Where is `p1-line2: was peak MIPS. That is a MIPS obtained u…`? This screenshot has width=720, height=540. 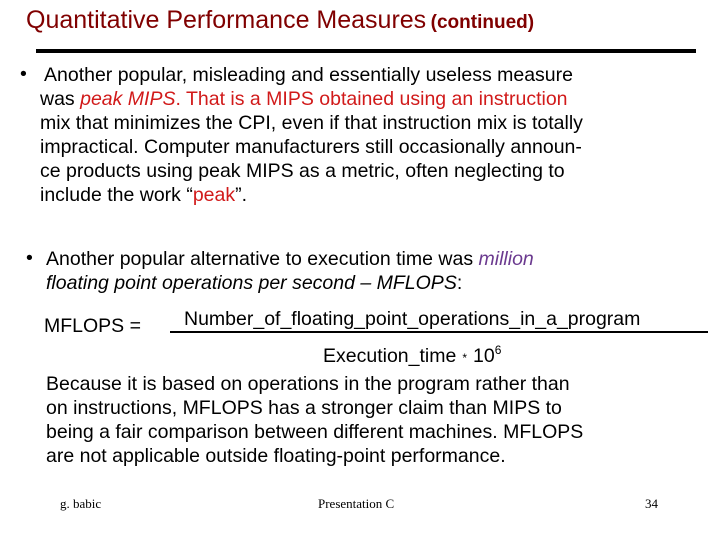 p1-line2: was peak MIPS. That is a MIPS obtained u… is located at coordinates (311, 99).